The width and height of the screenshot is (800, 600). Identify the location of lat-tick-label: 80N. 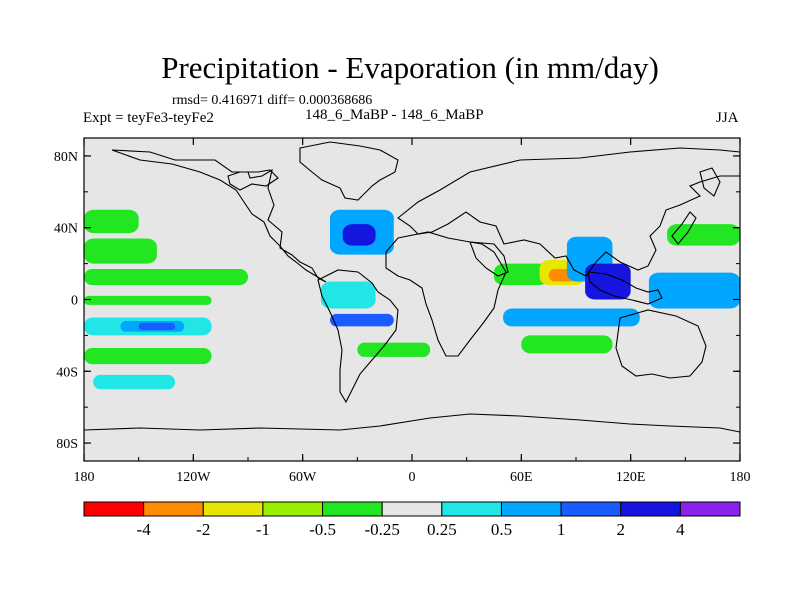
(66, 157).